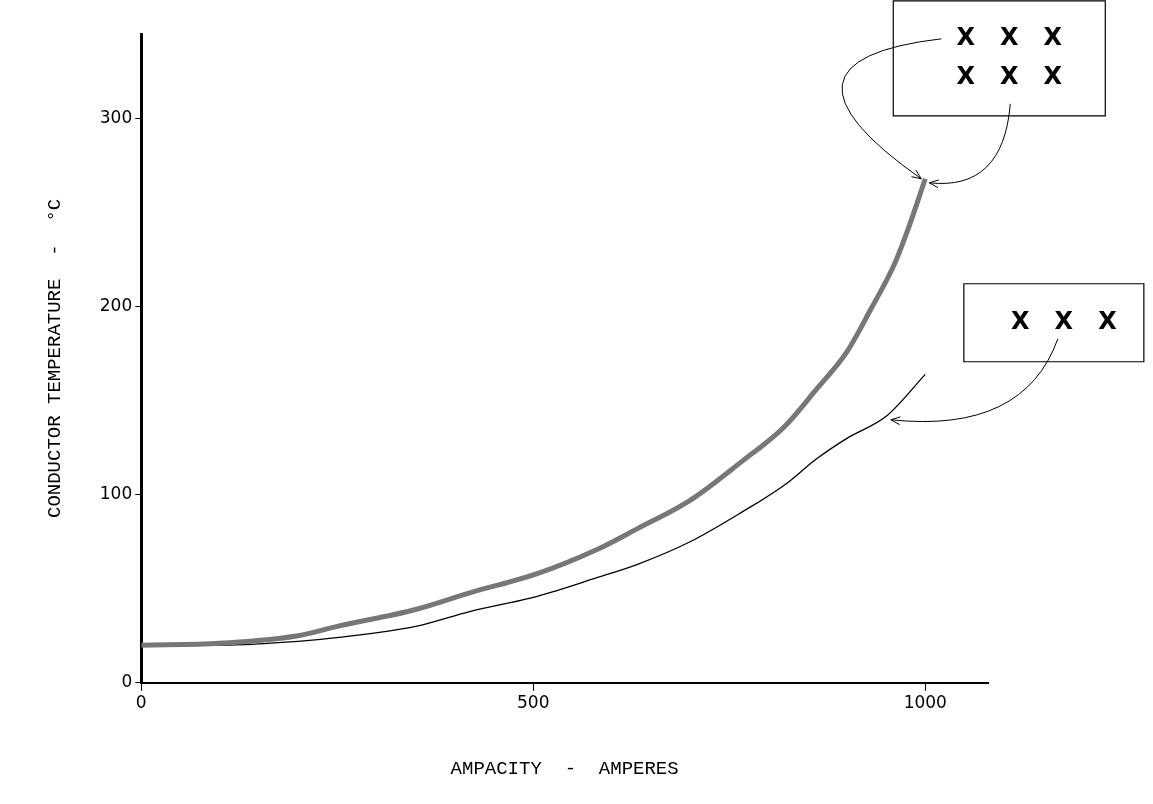 The image size is (1153, 804). Describe the element at coordinates (55, 358) in the screenshot. I see `y-axis-title: CONDUCTOR TEMPERATURE - °C` at that location.